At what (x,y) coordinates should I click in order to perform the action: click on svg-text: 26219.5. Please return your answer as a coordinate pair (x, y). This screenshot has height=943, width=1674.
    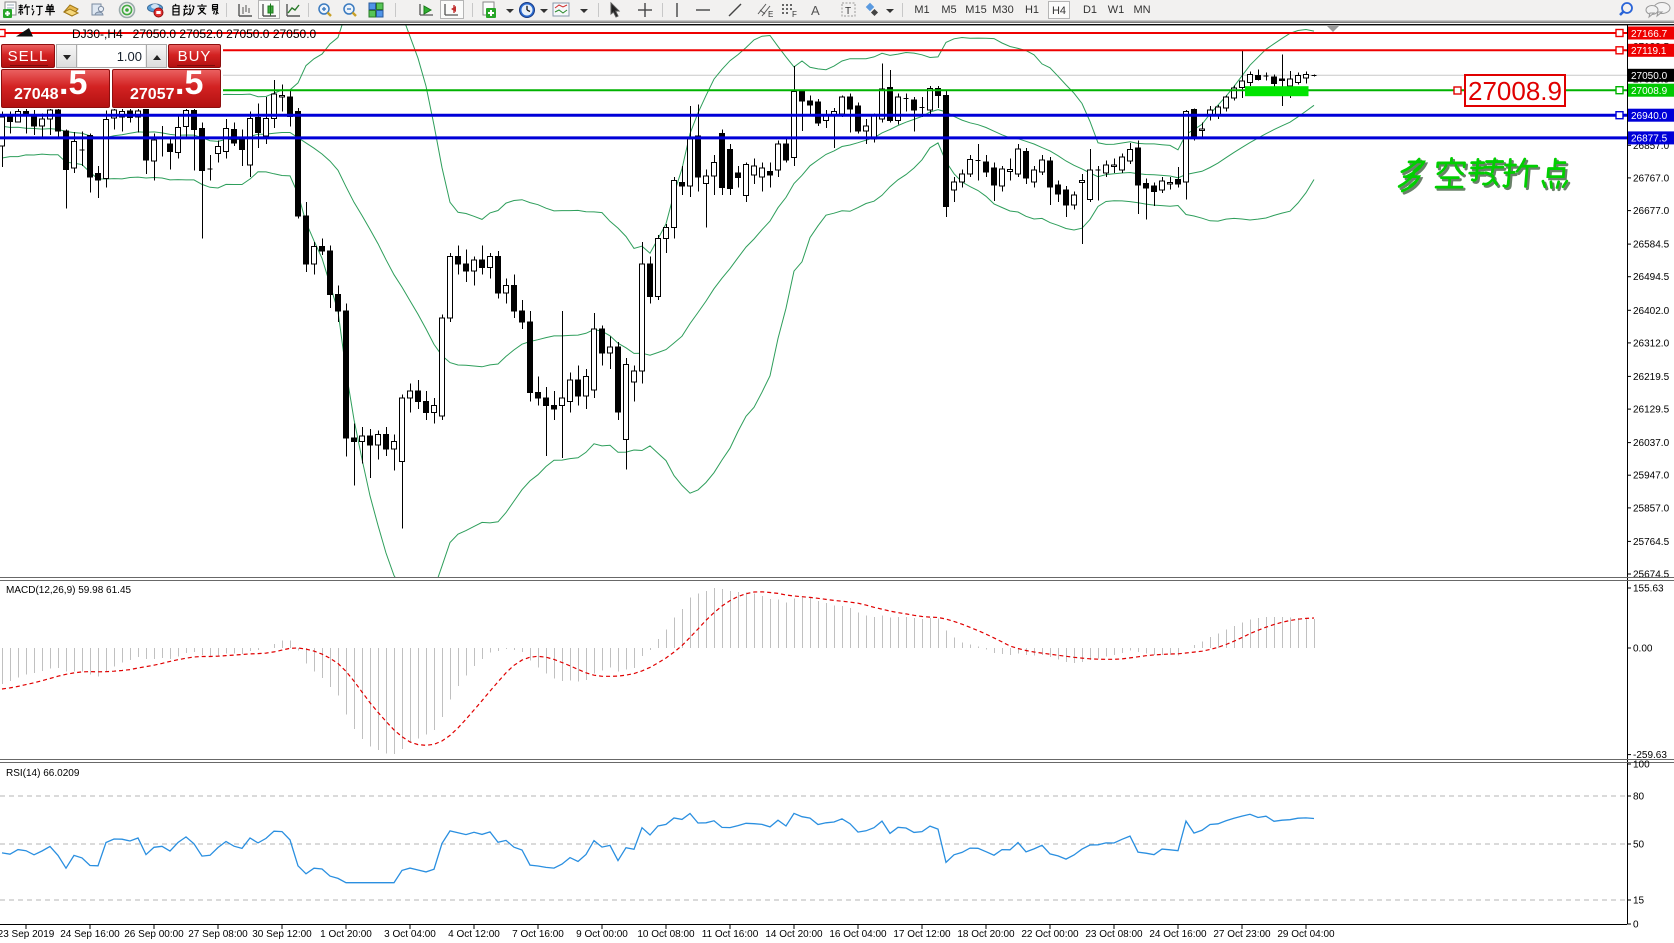
    Looking at the image, I should click on (1651, 377).